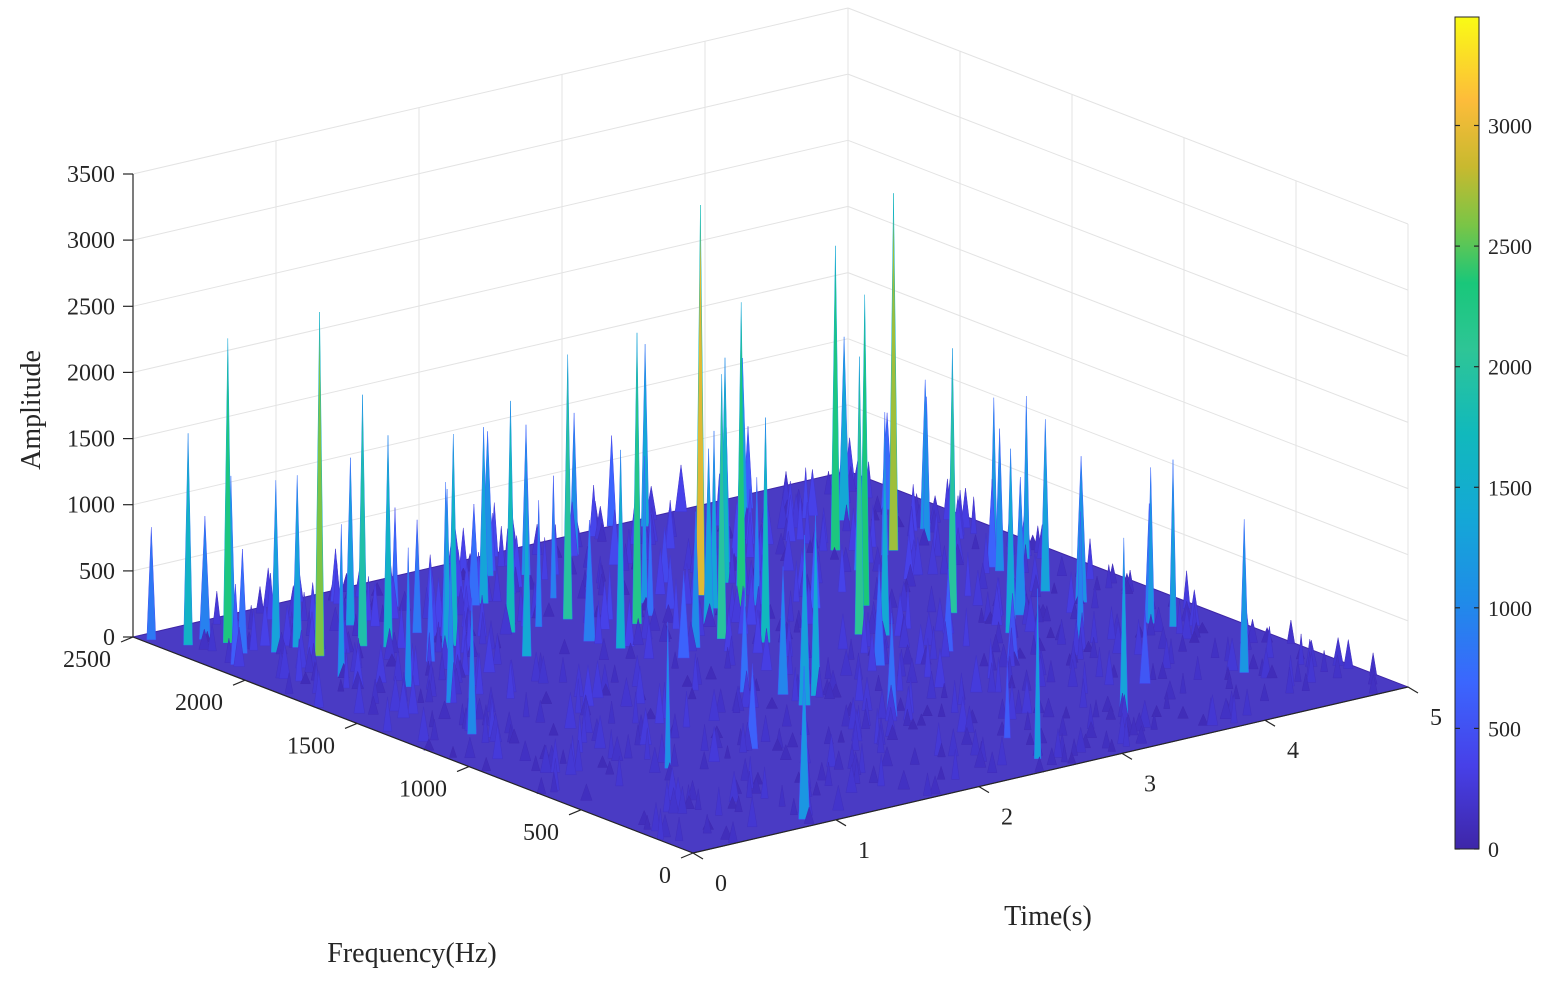  Describe the element at coordinates (721, 884) in the screenshot. I see `time-tick-label-0: 0` at that location.